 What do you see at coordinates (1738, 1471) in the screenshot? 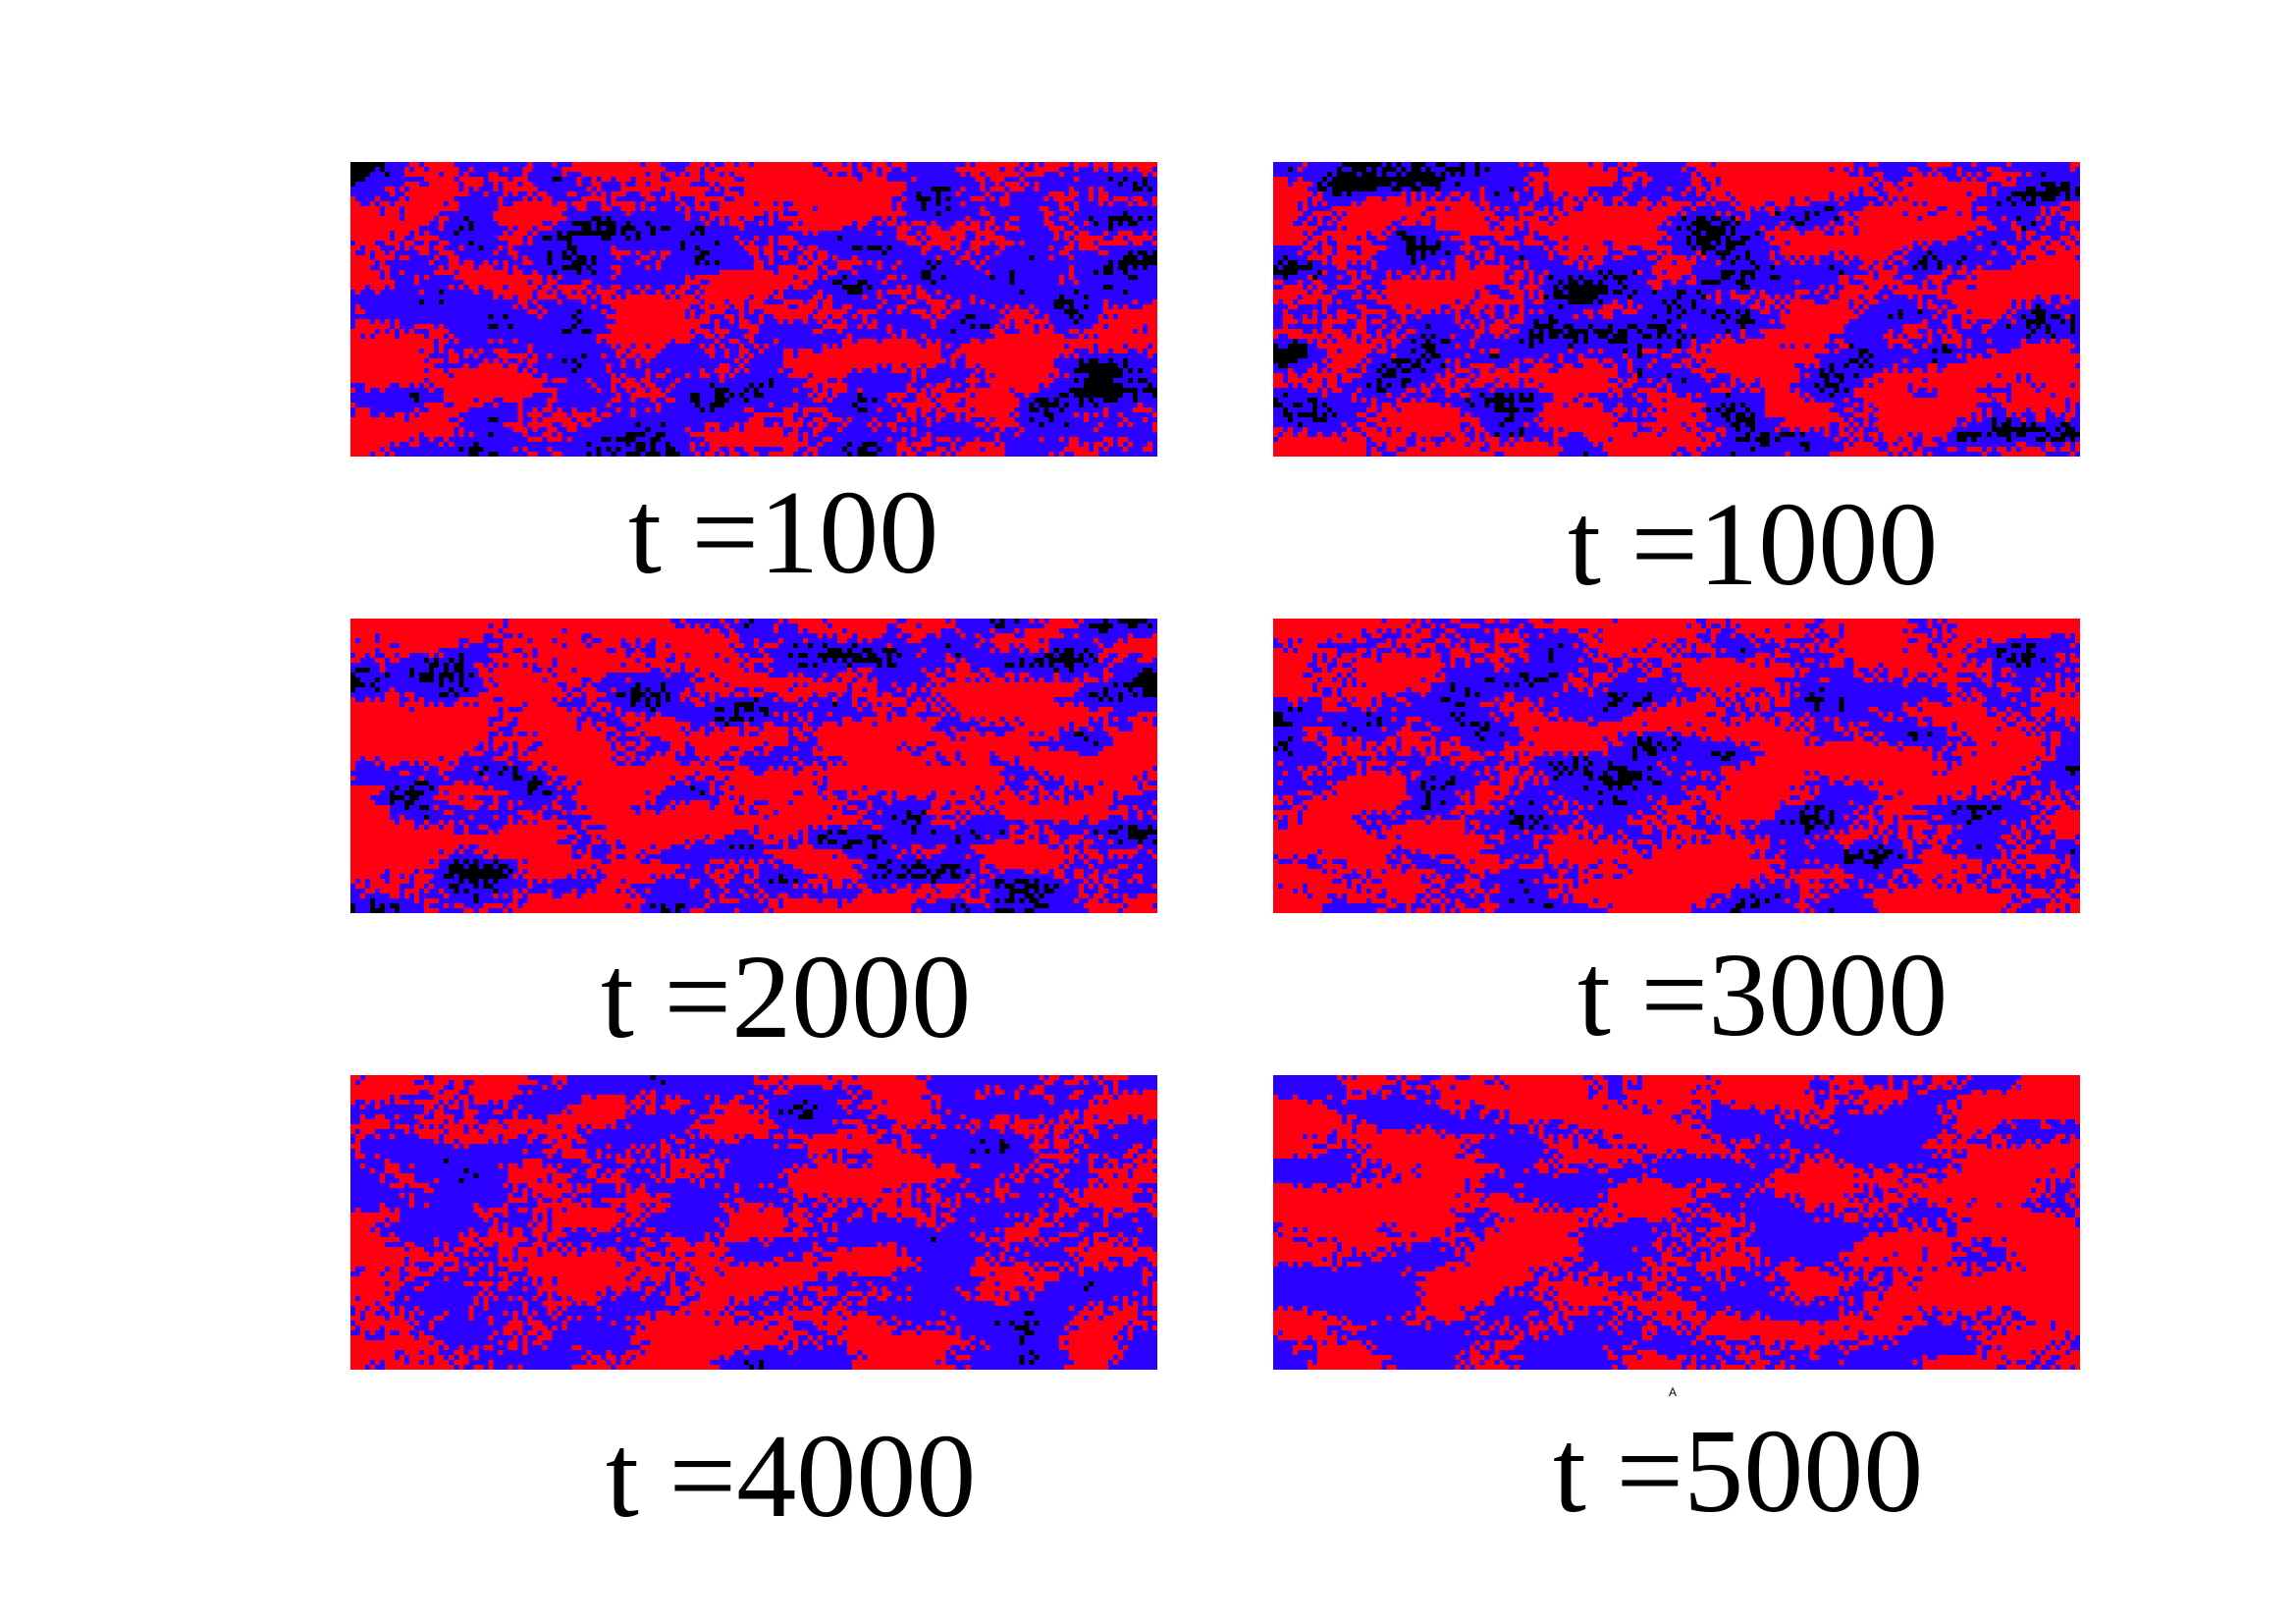
I see `caption-t5000: t =5000` at bounding box center [1738, 1471].